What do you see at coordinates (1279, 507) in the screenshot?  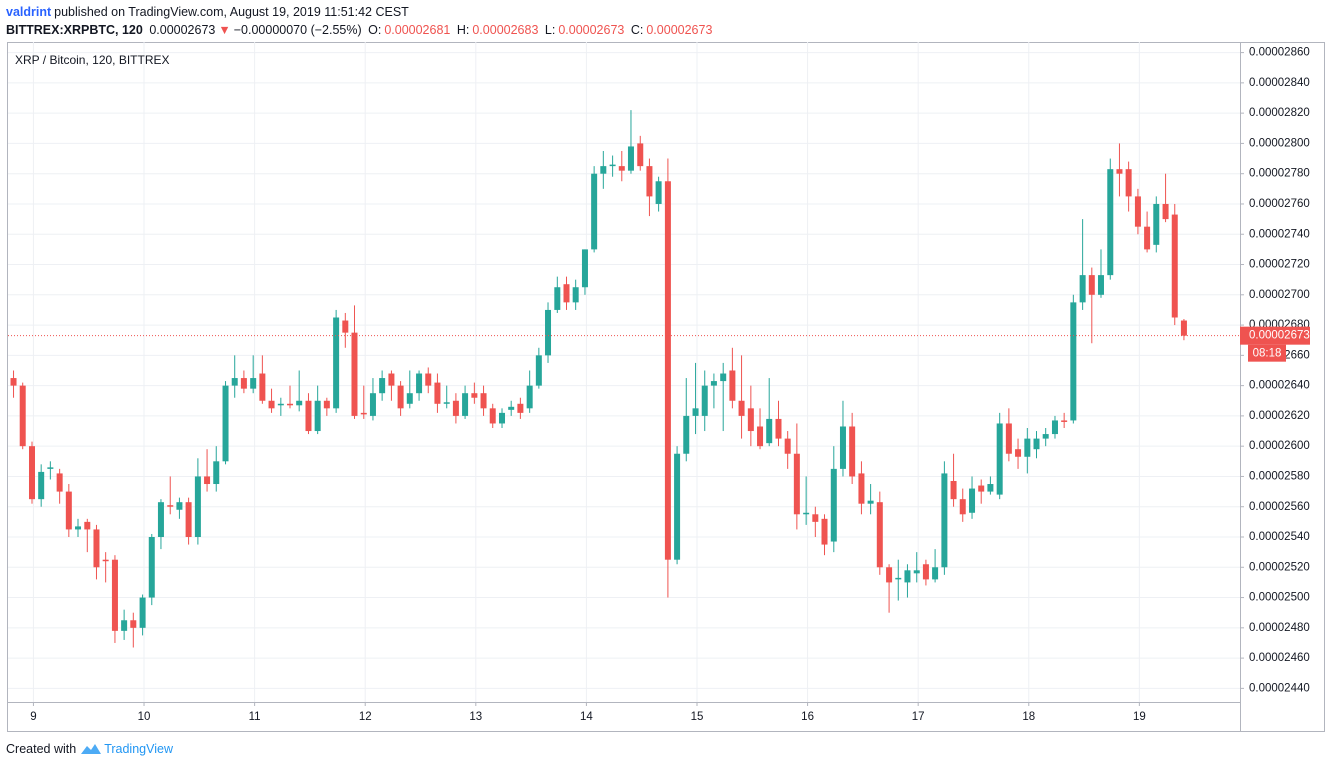 I see `y-tick-label: 0.00002560` at bounding box center [1279, 507].